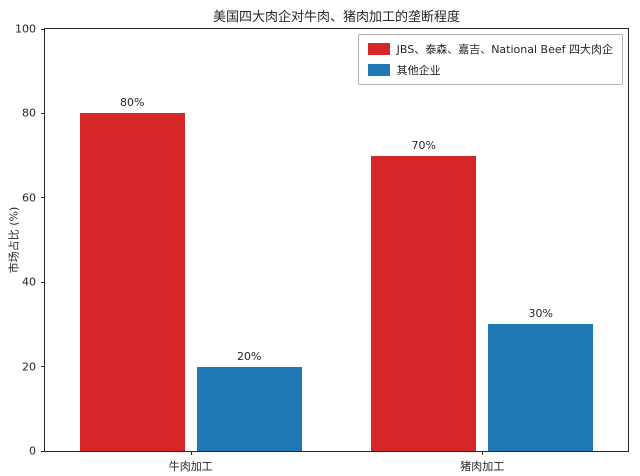  Describe the element at coordinates (29, 198) in the screenshot. I see `y-tick-label: 60` at that location.